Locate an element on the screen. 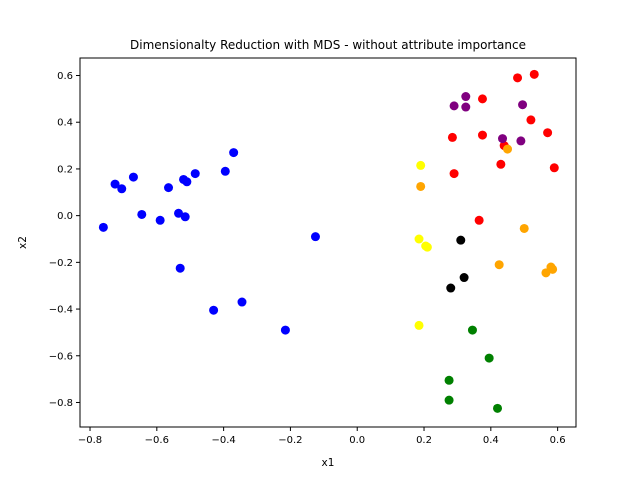 The width and height of the screenshot is (640, 480). y-tick-label: 0.0 is located at coordinates (65, 216).